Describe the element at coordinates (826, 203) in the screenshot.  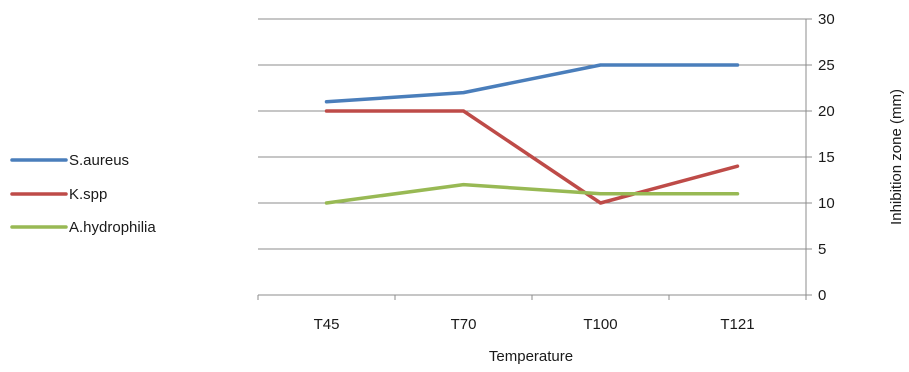
I see `y-tick-label: 10` at that location.